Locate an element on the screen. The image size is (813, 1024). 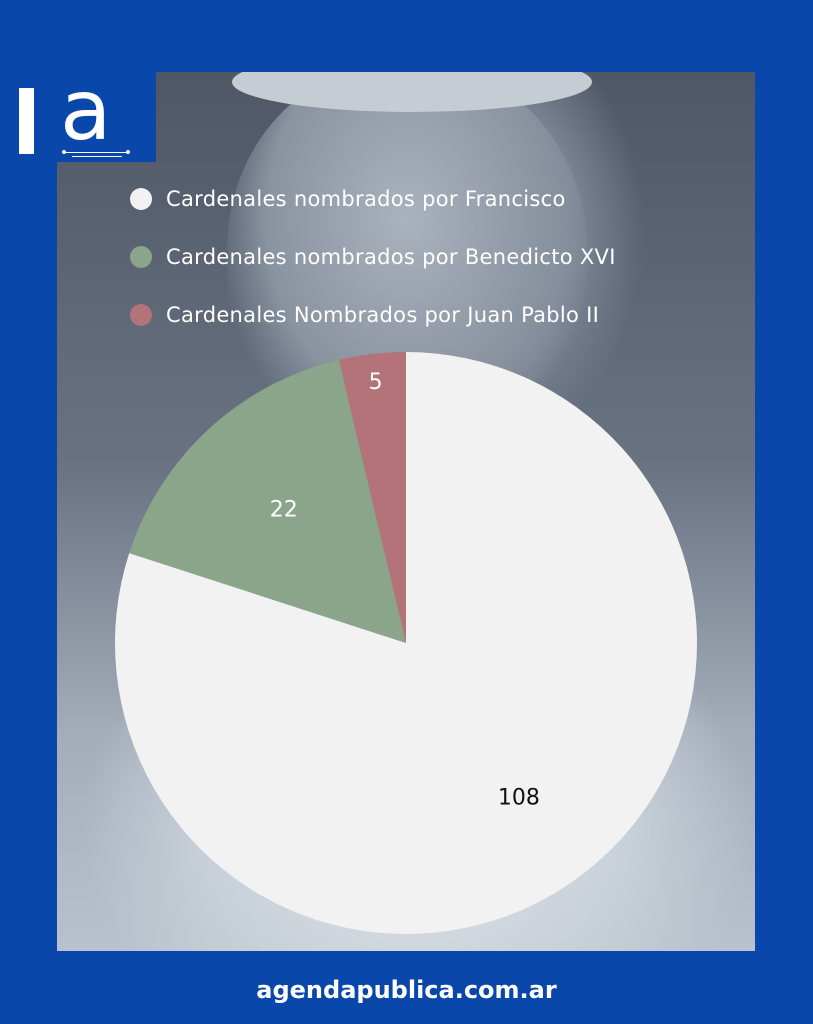
data-label-juan-pablo: 5 is located at coordinates (376, 382).